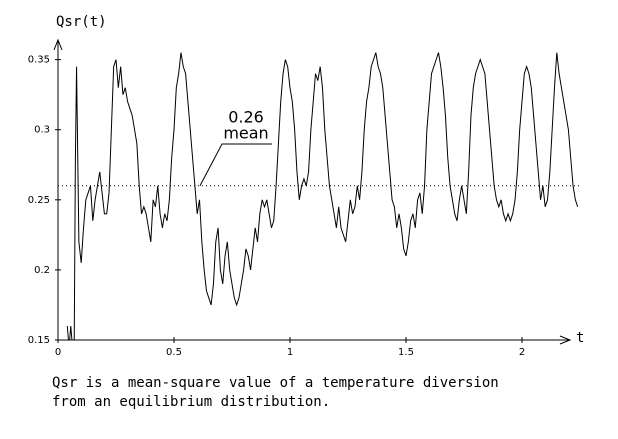 This screenshot has width=618, height=439. Describe the element at coordinates (290, 352) in the screenshot. I see `x-tick-label: 1` at that location.